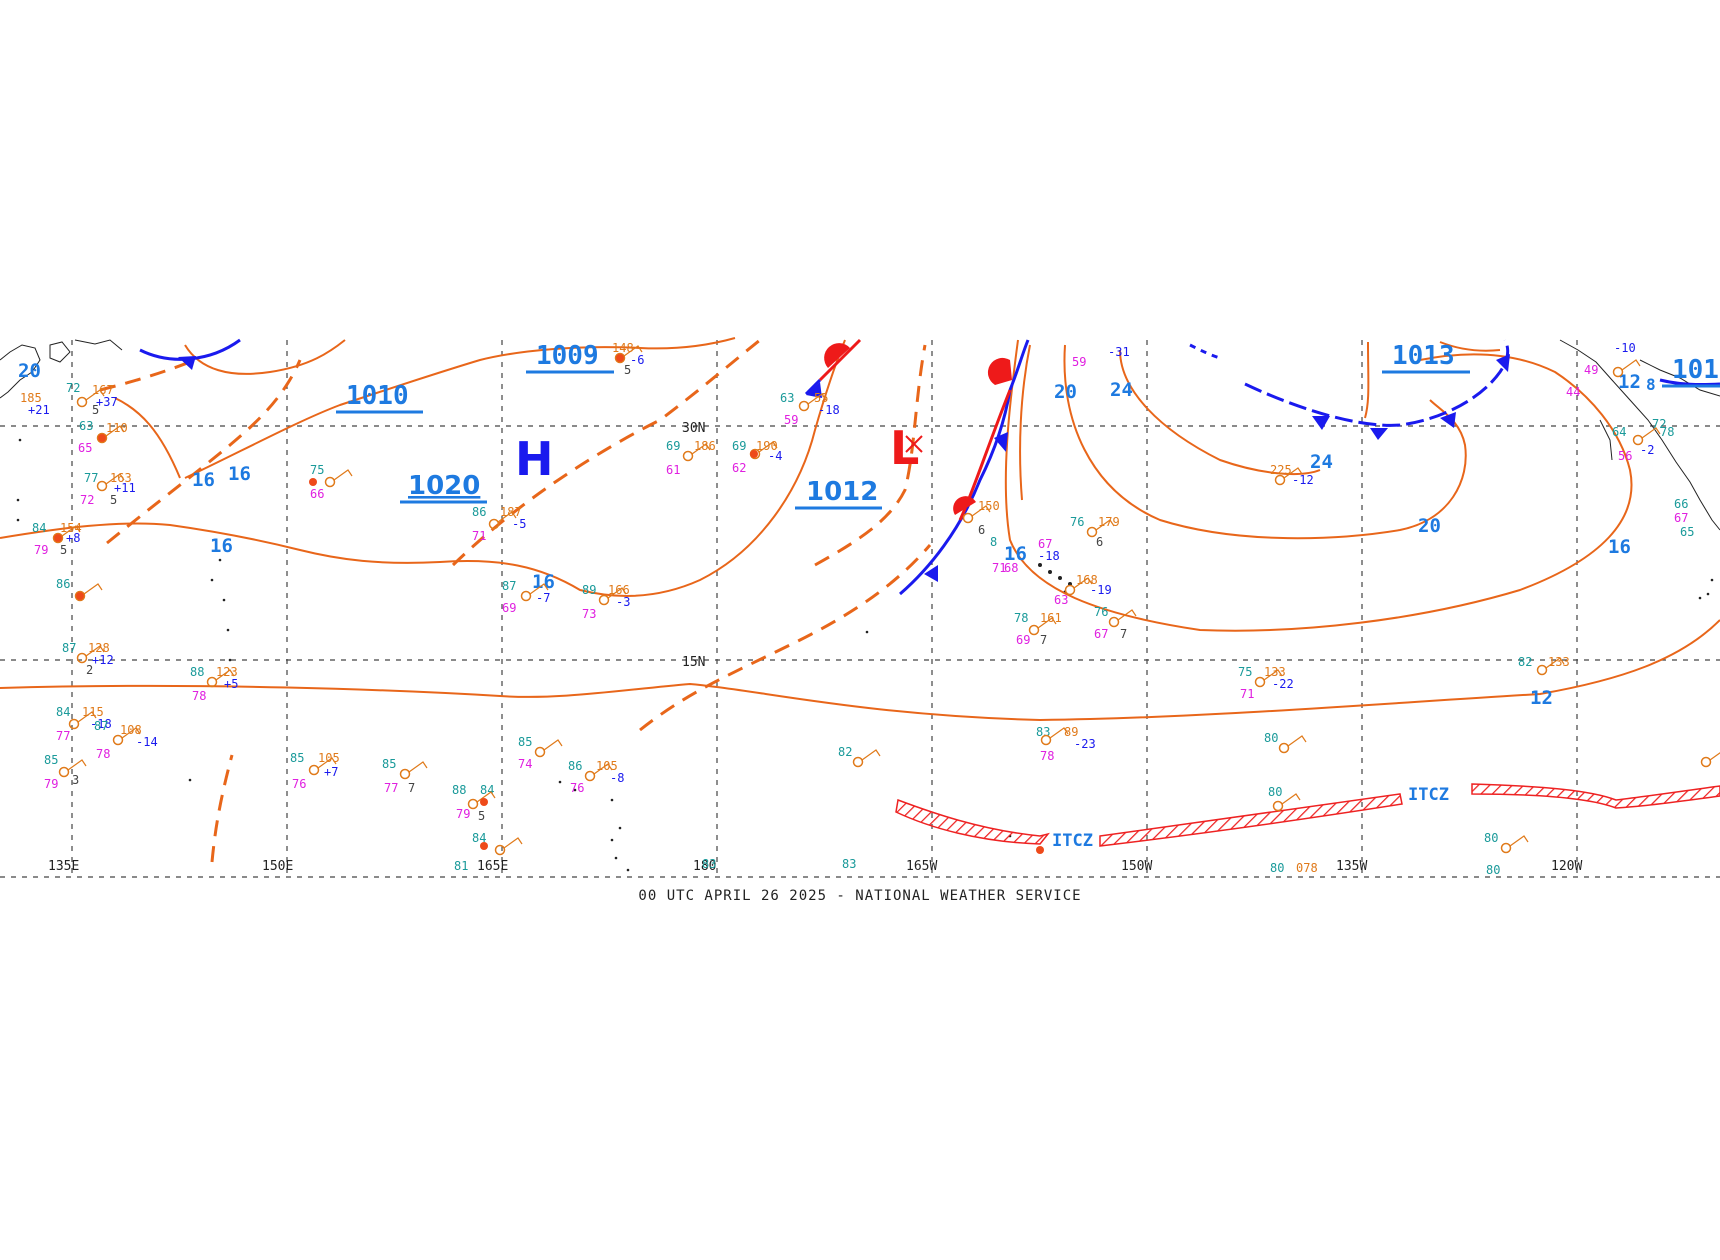 The width and height of the screenshot is (1720, 1260). What do you see at coordinates (673, 470) in the screenshot?
I see `station-value: 61` at bounding box center [673, 470].